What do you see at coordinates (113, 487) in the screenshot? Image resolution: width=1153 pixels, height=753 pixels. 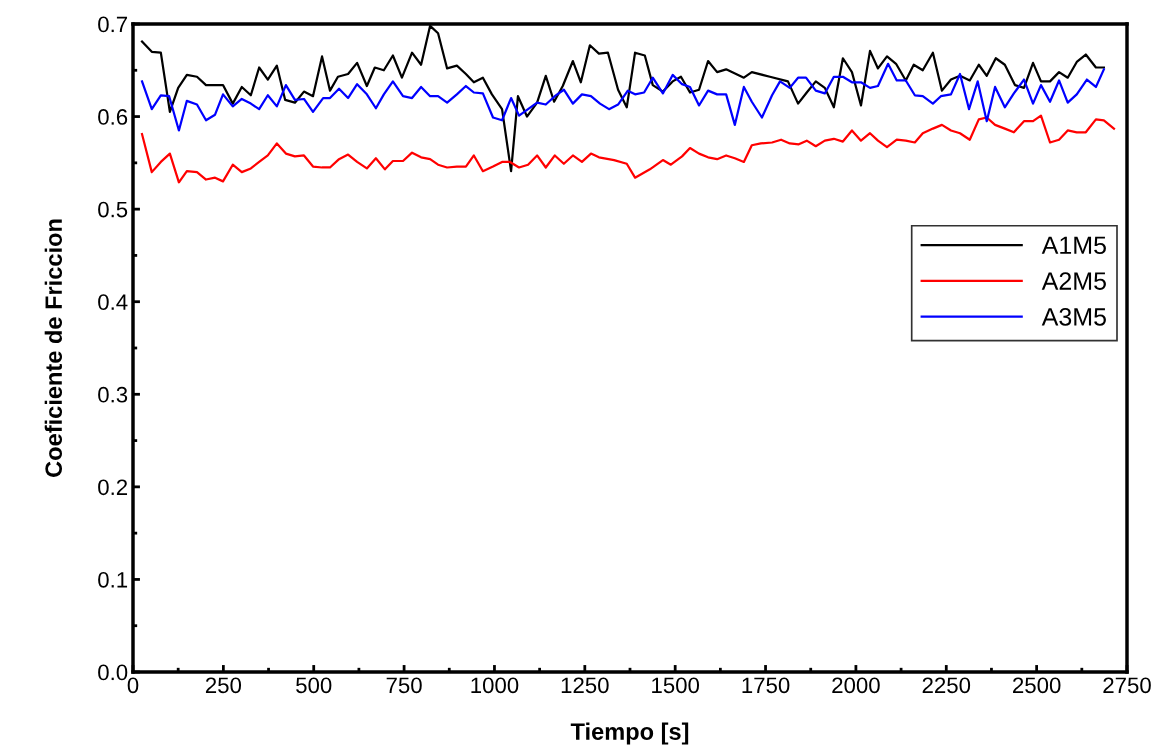 I see `y-tick-label: 0.2` at bounding box center [113, 487].